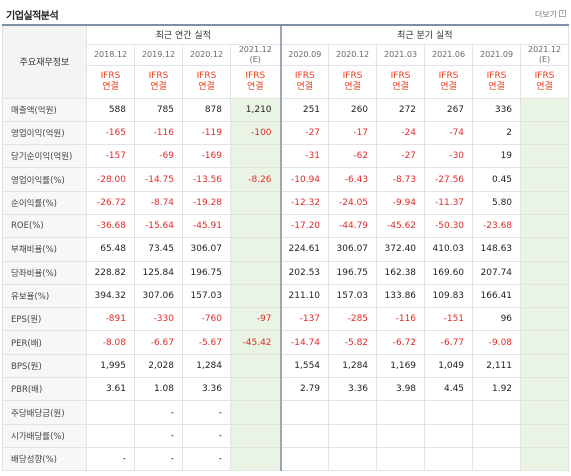 The height and width of the screenshot is (476, 571). What do you see at coordinates (449, 54) in the screenshot?
I see `period-head: 2021.06` at bounding box center [449, 54].